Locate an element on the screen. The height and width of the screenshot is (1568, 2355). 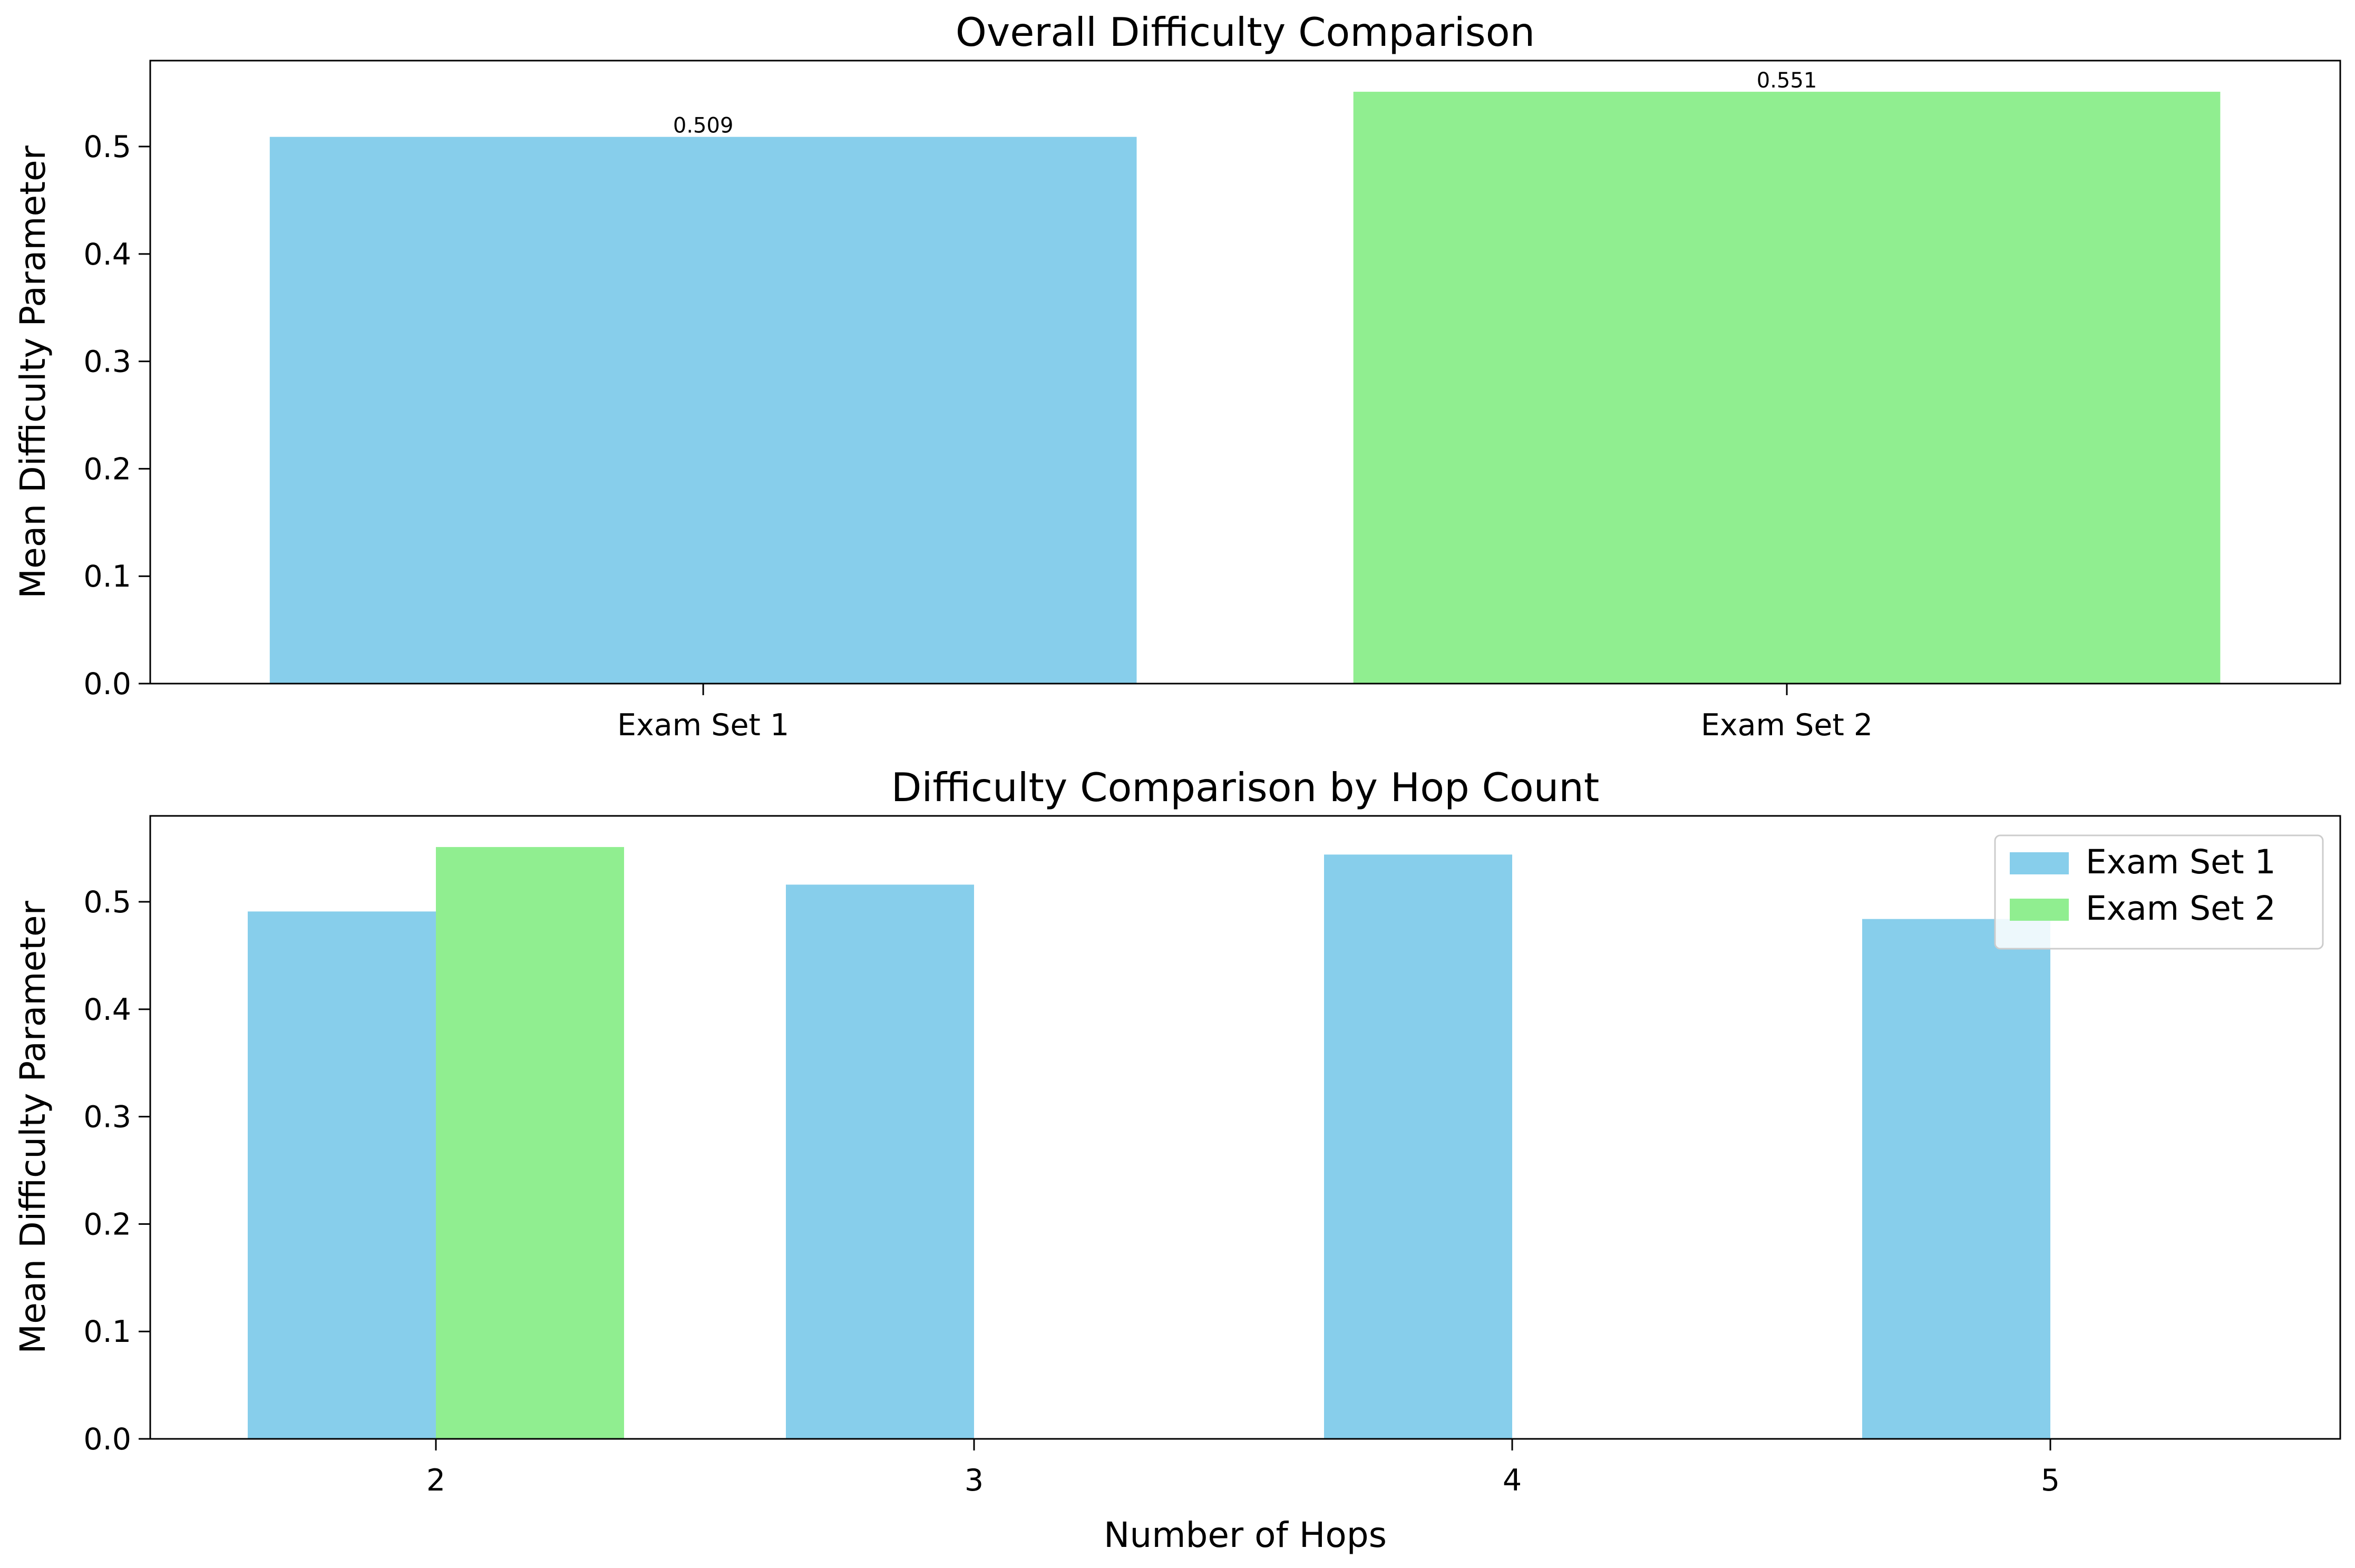
x-axis: Exam Set 1 Exam Set 2 is located at coordinates (1245, 713).